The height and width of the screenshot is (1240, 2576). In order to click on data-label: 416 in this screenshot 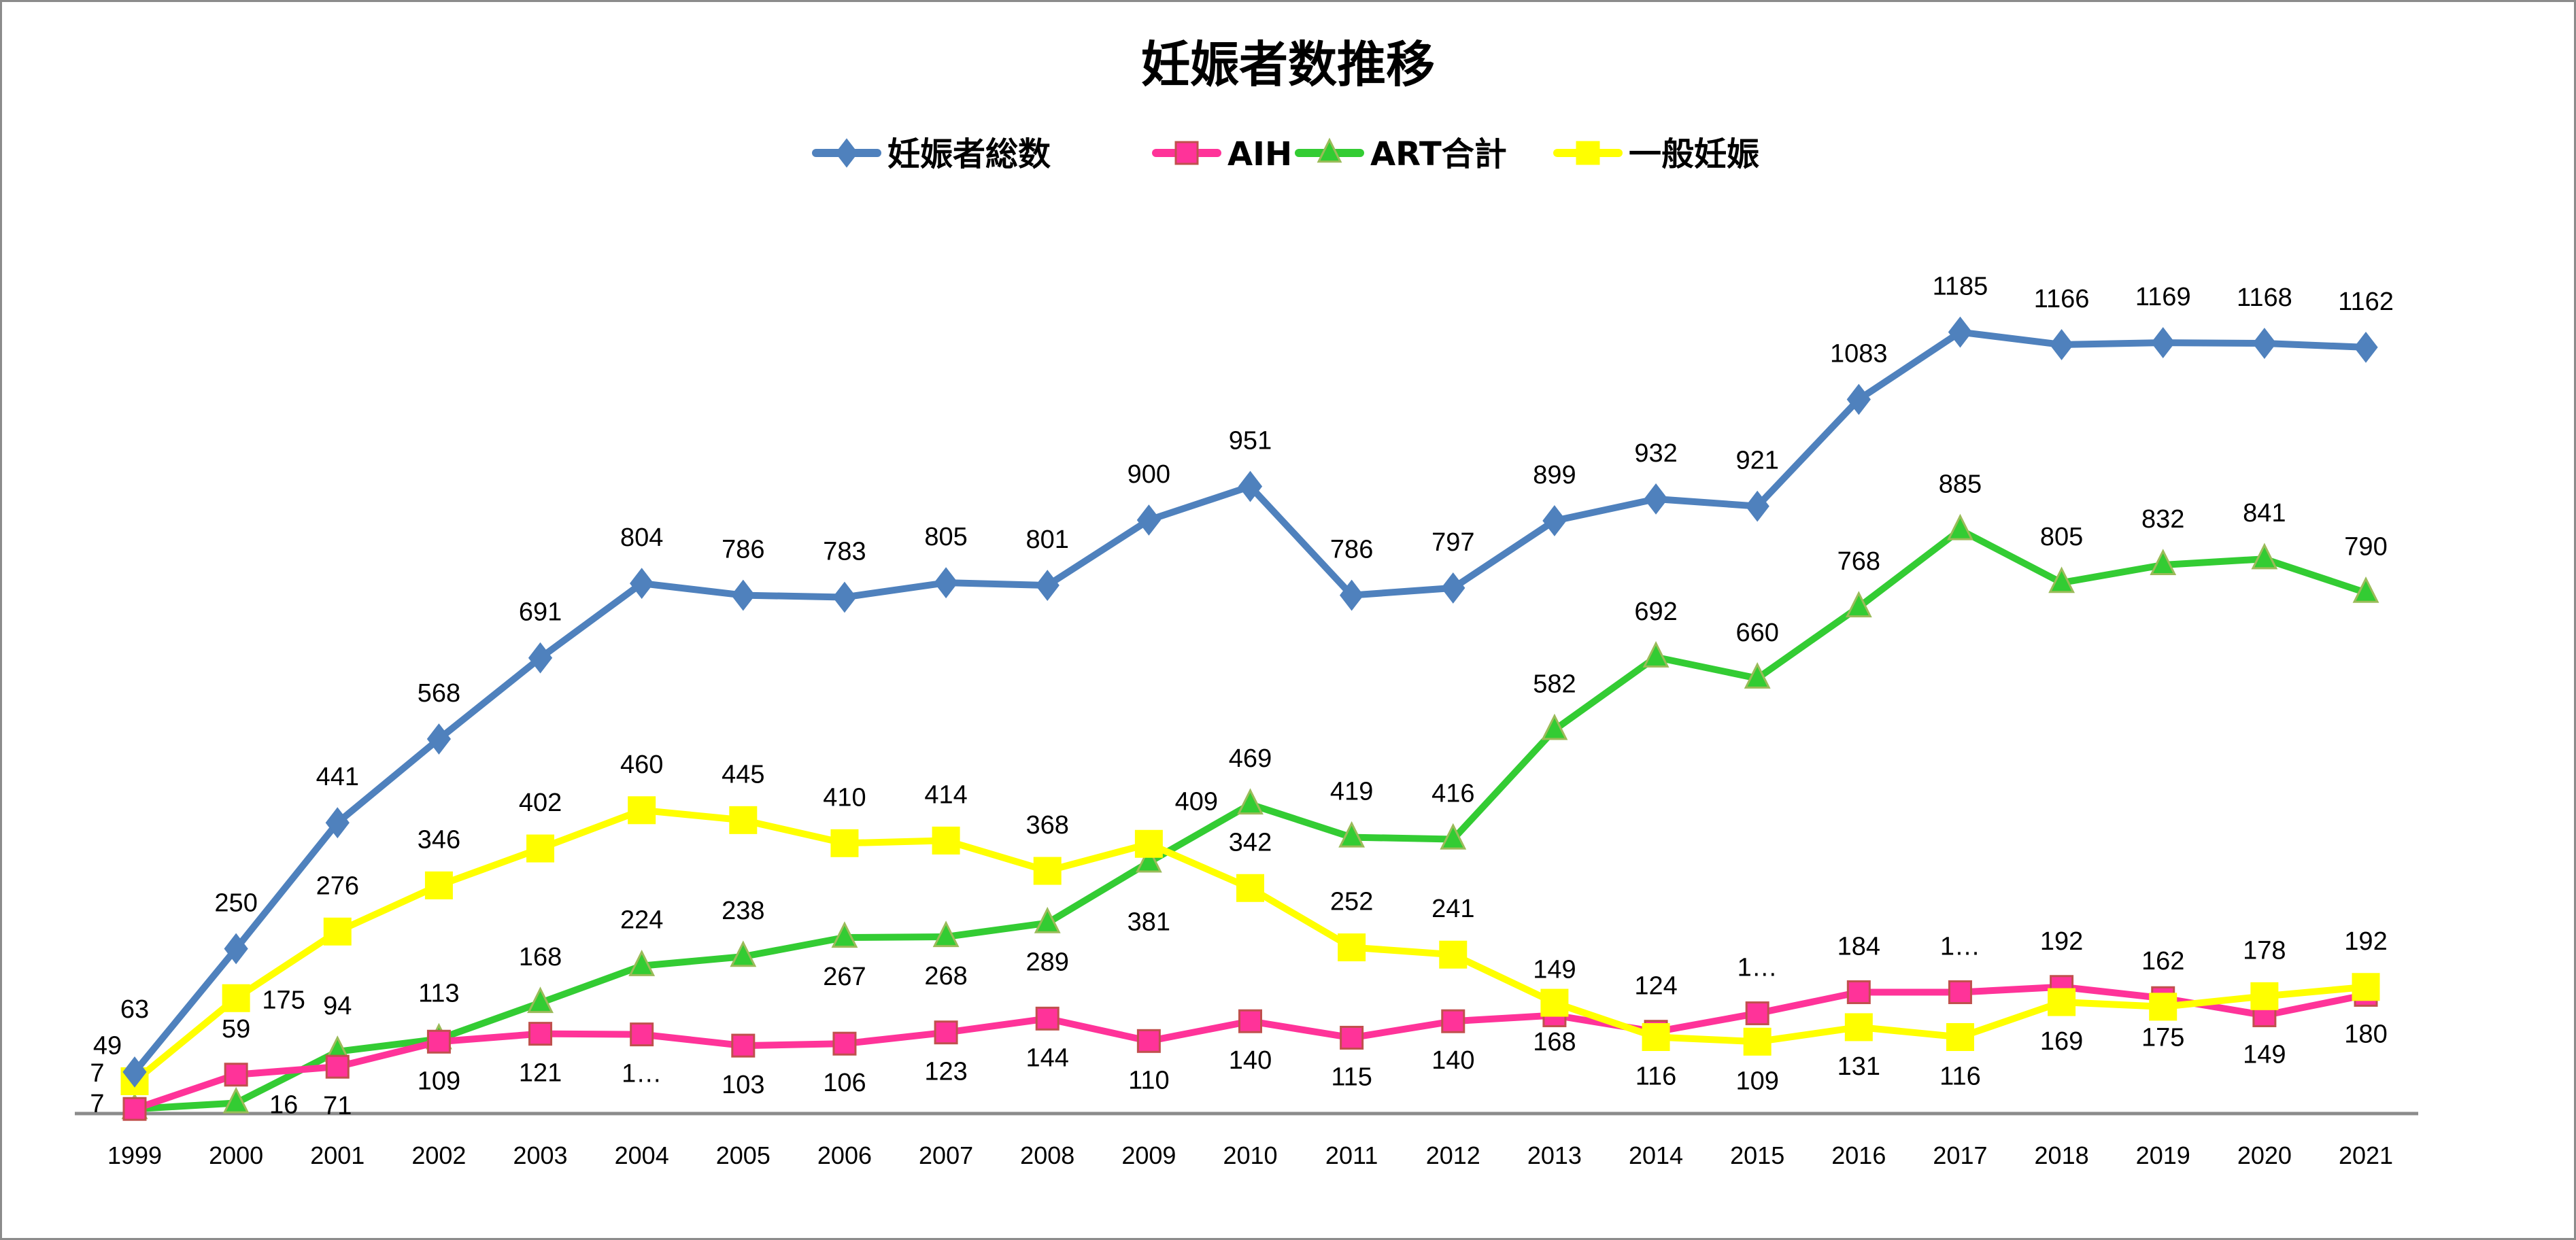, I will do `click(1452, 793)`.